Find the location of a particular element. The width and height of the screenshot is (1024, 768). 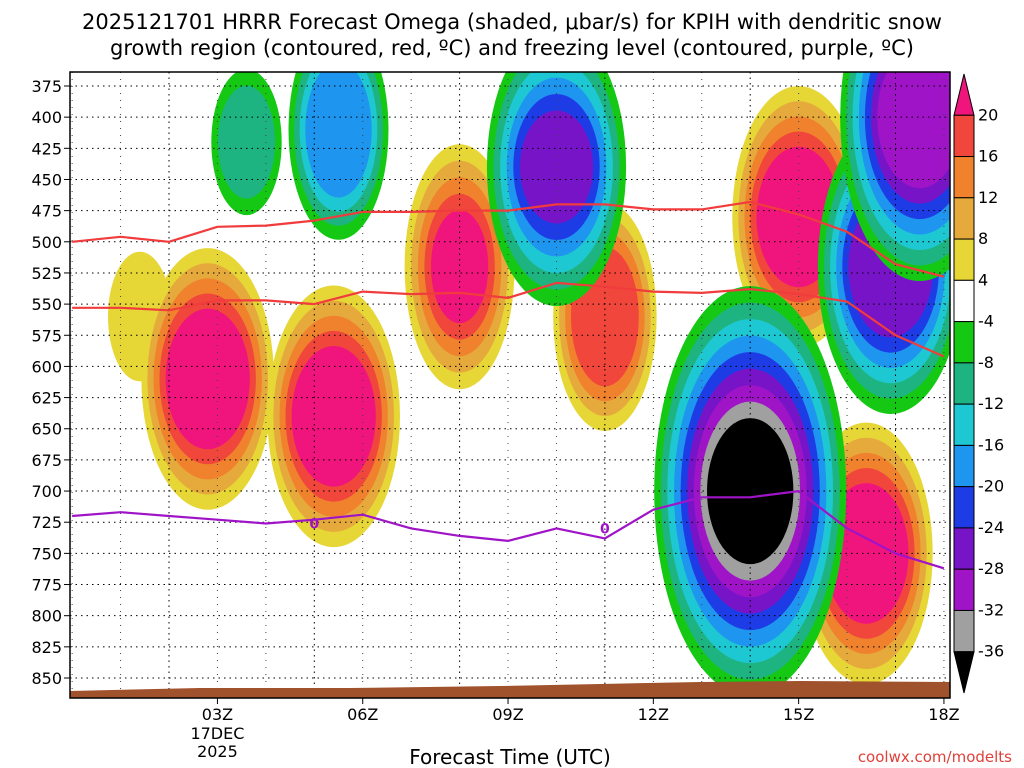

colorbar: 20 16 12 8 4 -4 -8 -12 -16 -20 -24 -28 -32 -36 is located at coordinates (978, 383).